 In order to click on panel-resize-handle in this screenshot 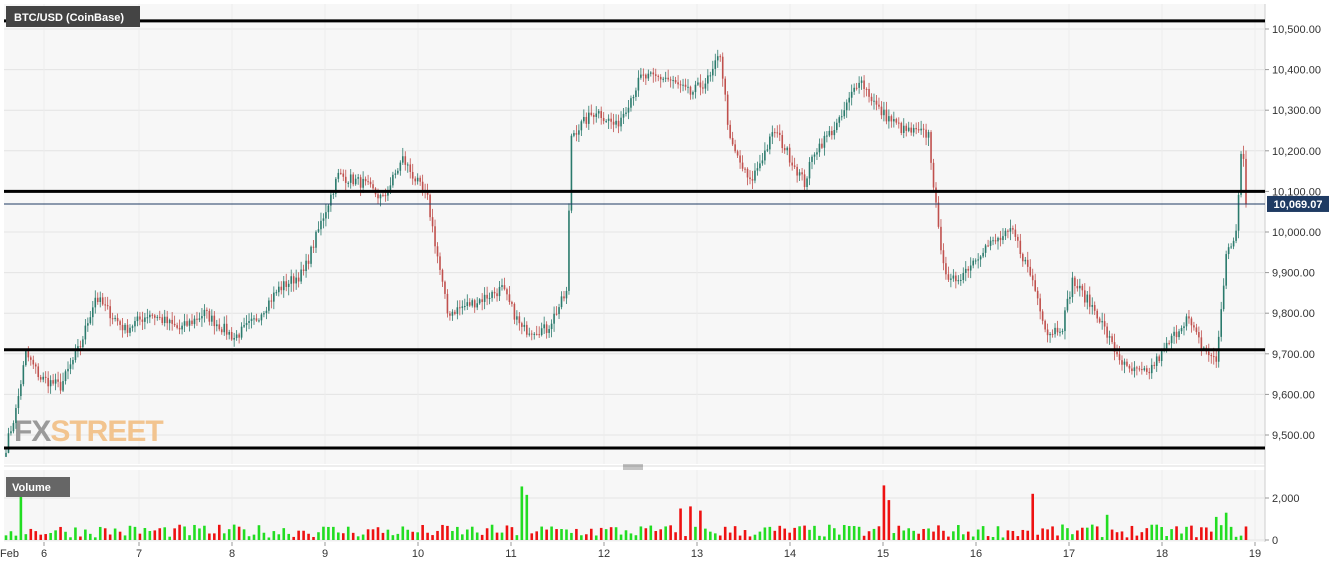, I will do `click(633, 467)`.